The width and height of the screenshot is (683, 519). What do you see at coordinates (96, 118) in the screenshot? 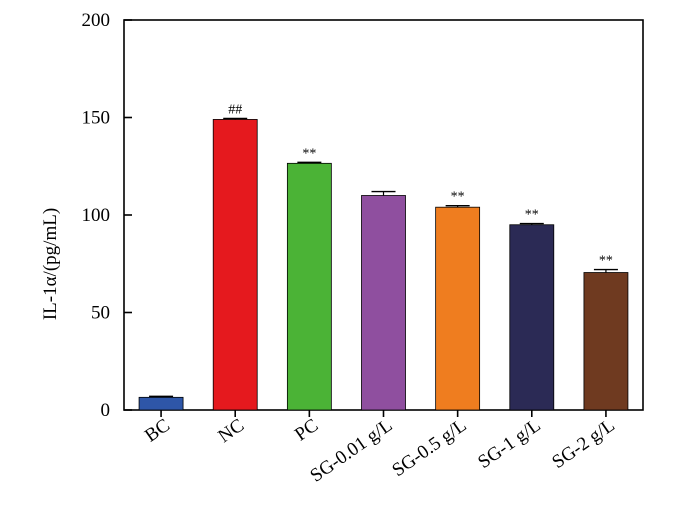
I see `y-tick-label: 150` at bounding box center [96, 118].